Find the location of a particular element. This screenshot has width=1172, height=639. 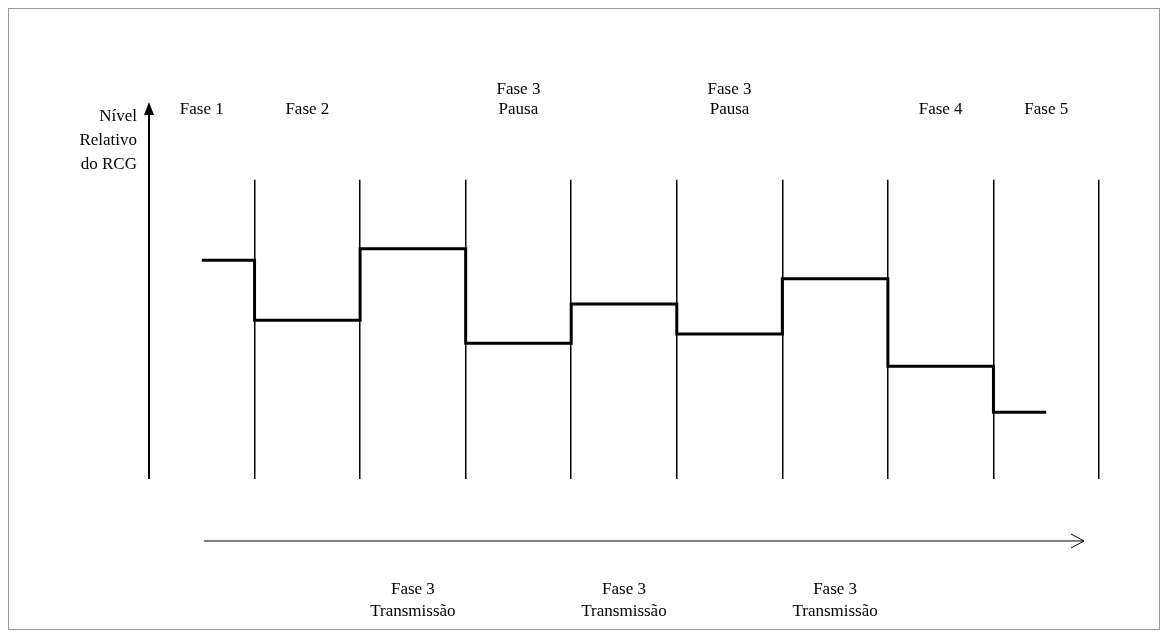

x-tick-label: Fase 4 is located at coordinates (941, 109).